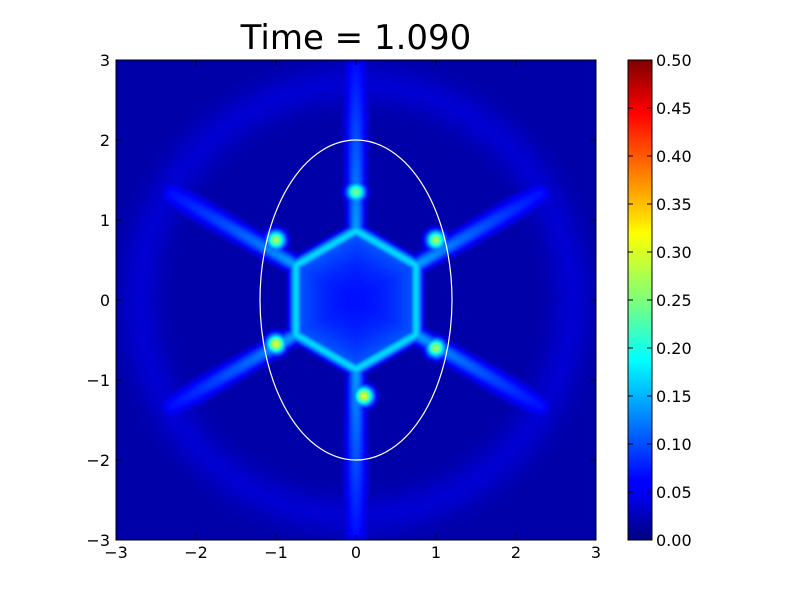  Describe the element at coordinates (674, 300) in the screenshot. I see `colorbar-tick-label: 0.25` at that location.